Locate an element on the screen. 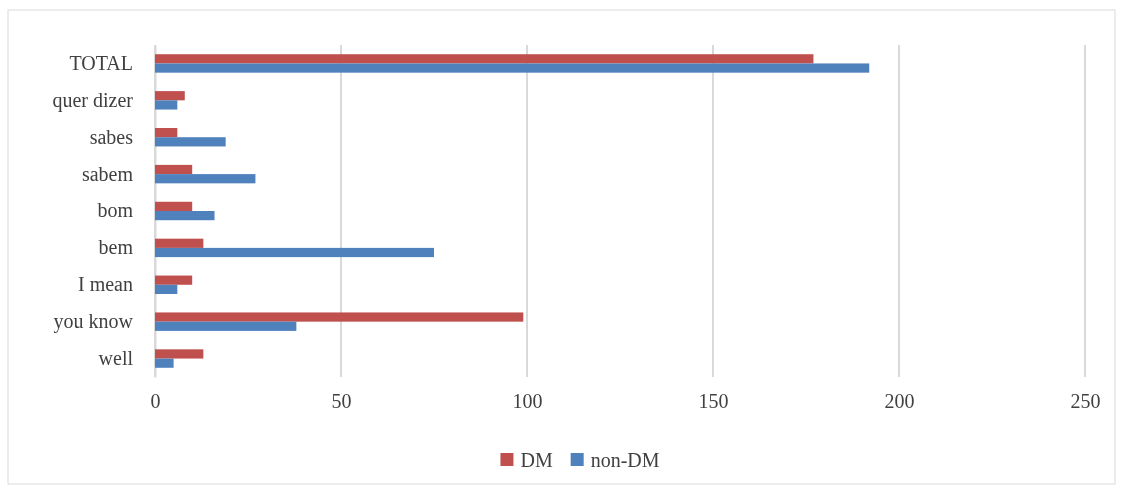 The height and width of the screenshot is (489, 1123). y-tick-label: I mean is located at coordinates (105, 284).